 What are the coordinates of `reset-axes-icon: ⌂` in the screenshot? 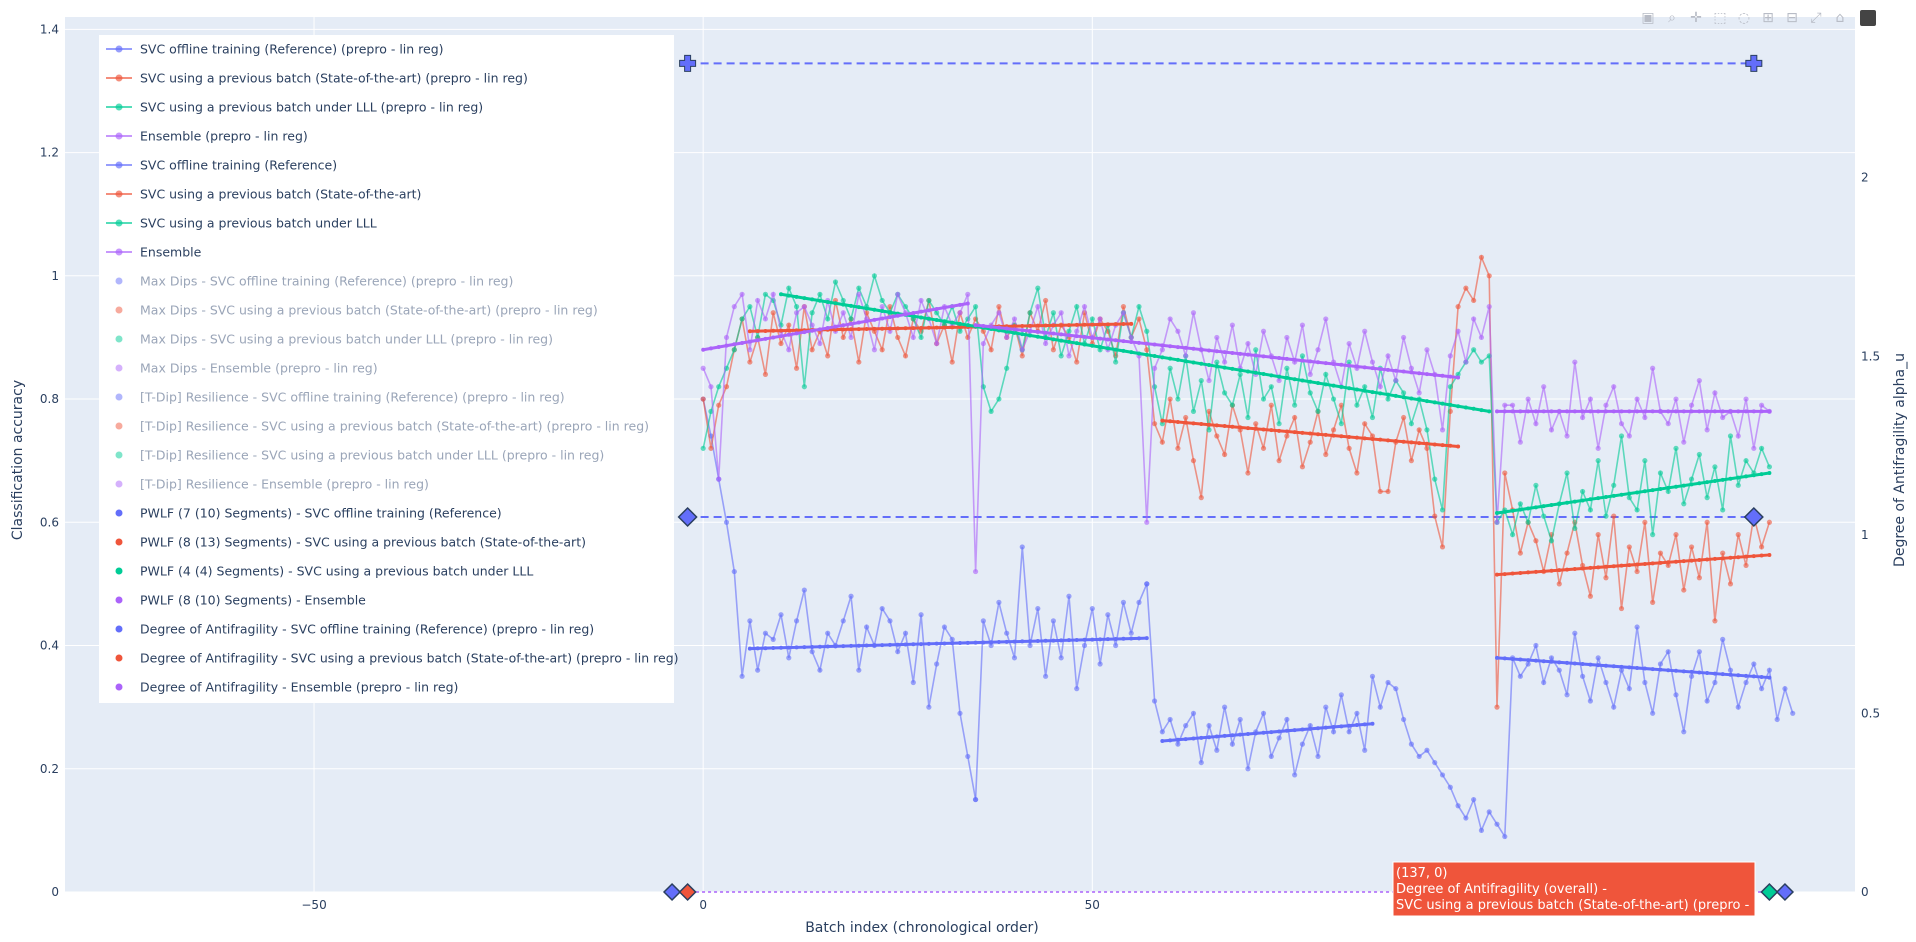 It's located at (1840, 18).